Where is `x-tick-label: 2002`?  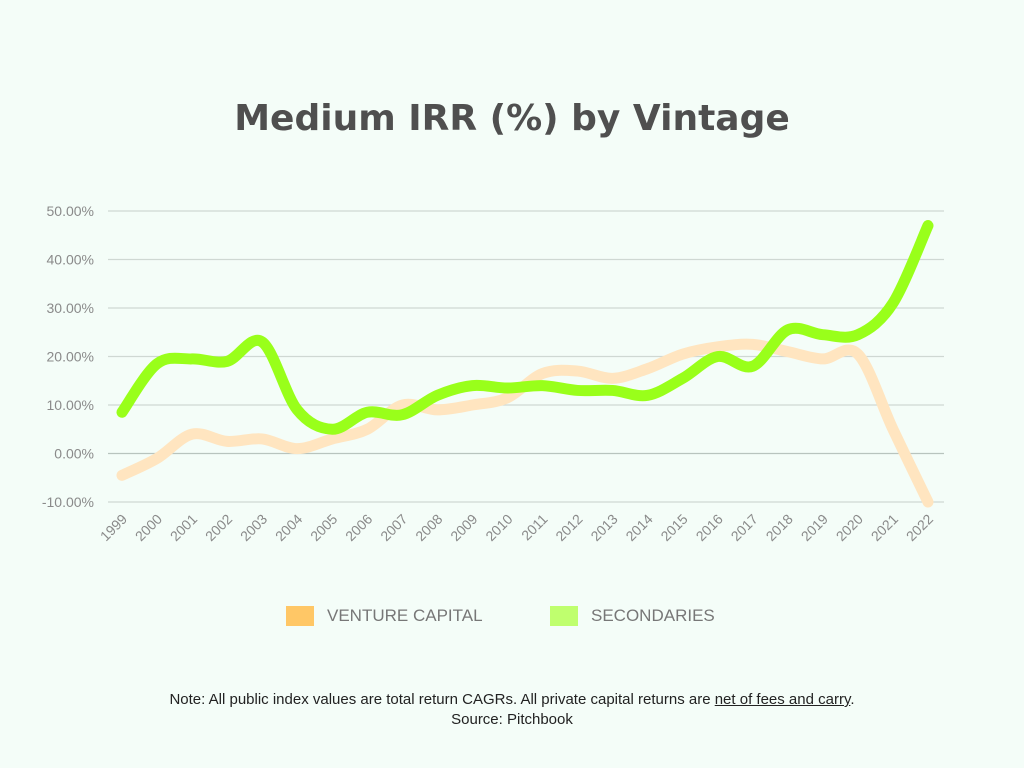 x-tick-label: 2002 is located at coordinates (218, 527).